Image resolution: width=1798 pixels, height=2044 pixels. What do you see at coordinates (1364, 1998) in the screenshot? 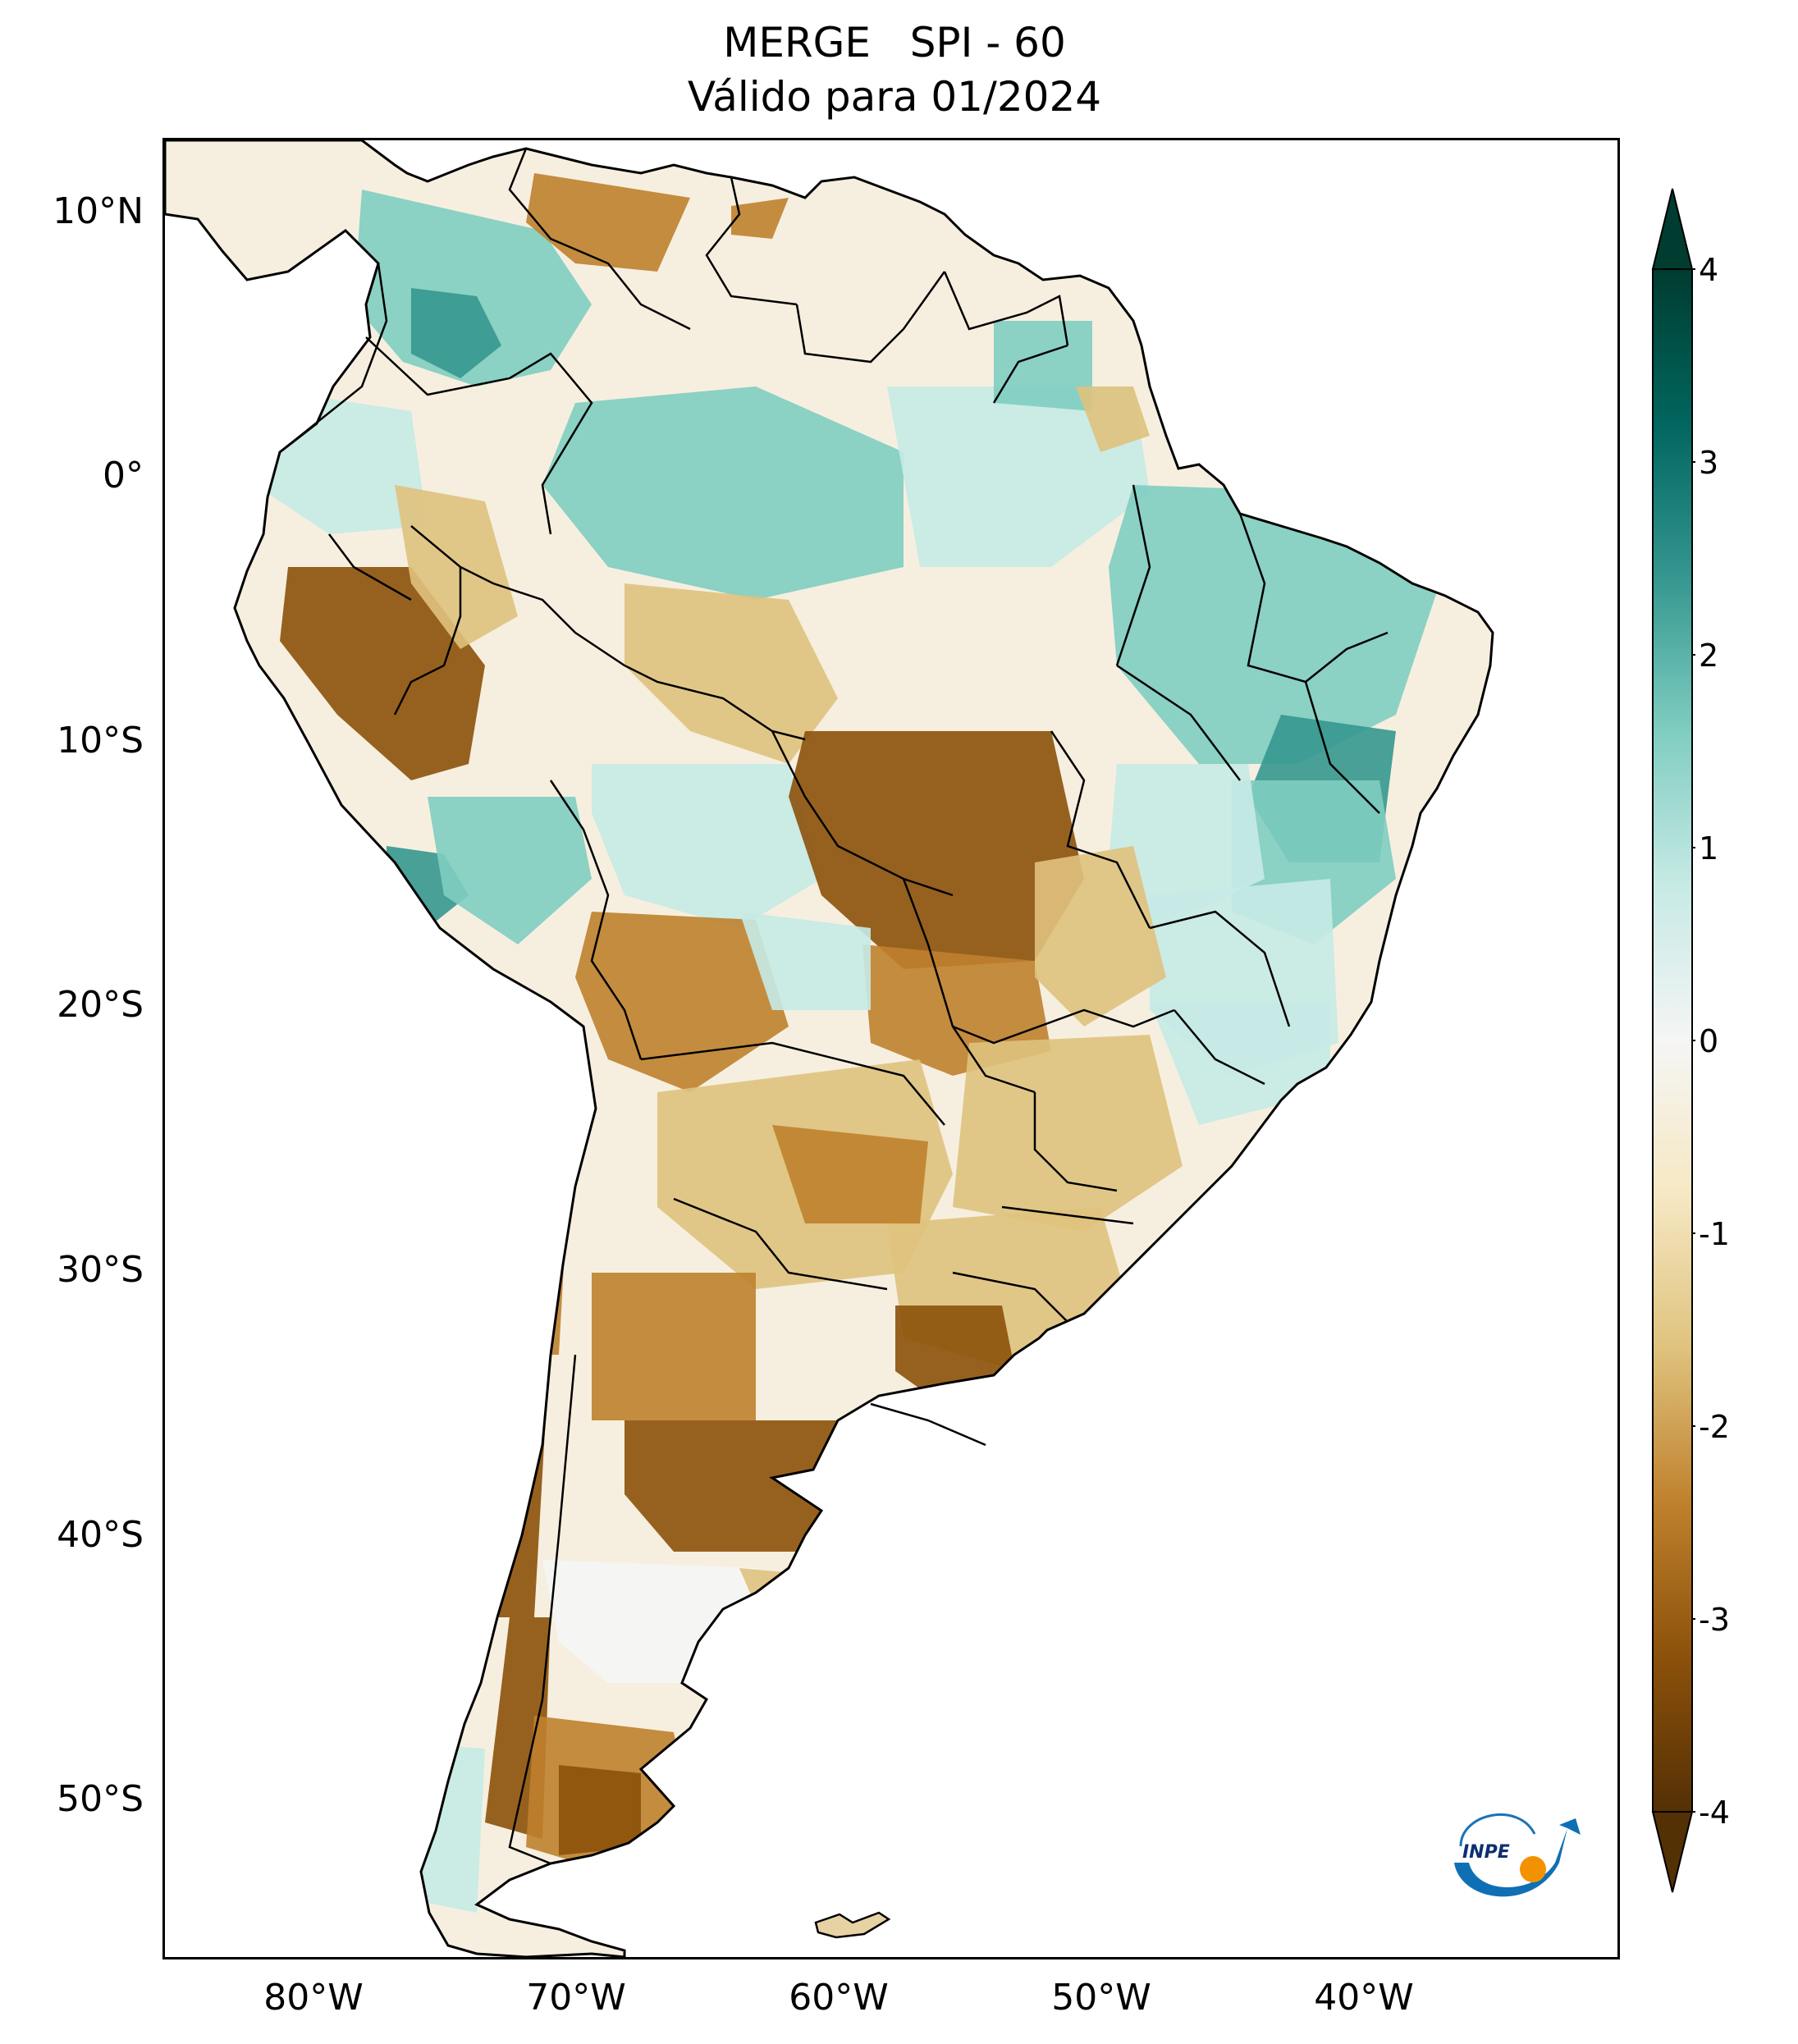
I see `lon-label-40w: 40°W` at bounding box center [1364, 1998].